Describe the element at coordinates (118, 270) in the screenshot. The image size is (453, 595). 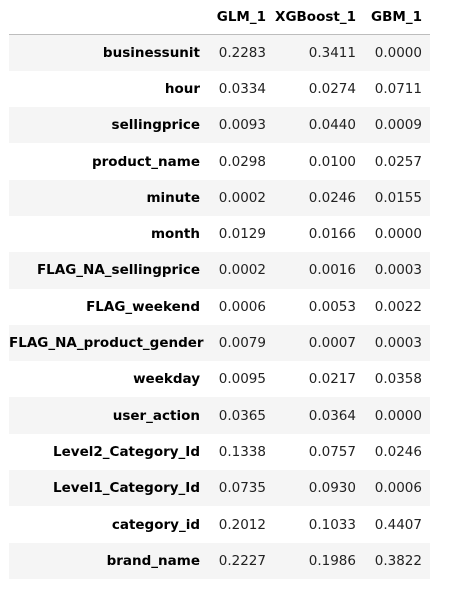
I see `row-index-label: FLAG_NA_sellingprice` at that location.